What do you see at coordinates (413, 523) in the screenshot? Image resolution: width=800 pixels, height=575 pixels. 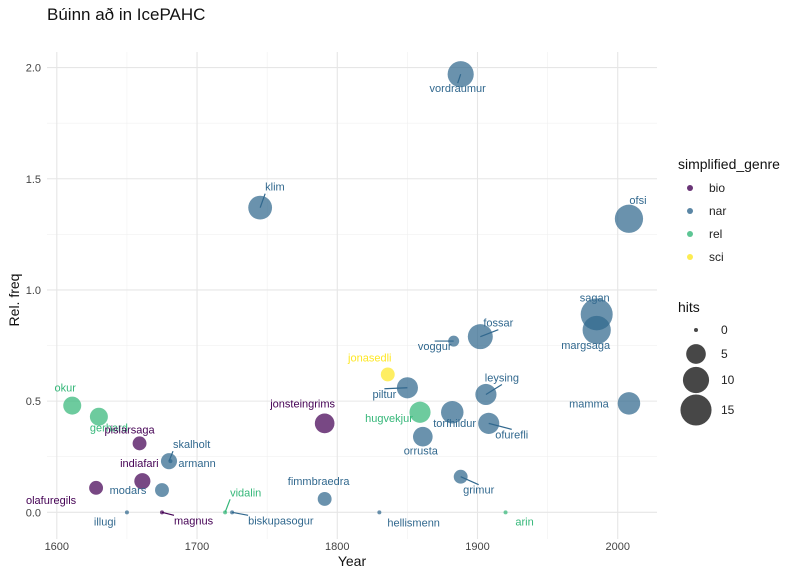 I see `label-hellismenn: hellismenn` at bounding box center [413, 523].